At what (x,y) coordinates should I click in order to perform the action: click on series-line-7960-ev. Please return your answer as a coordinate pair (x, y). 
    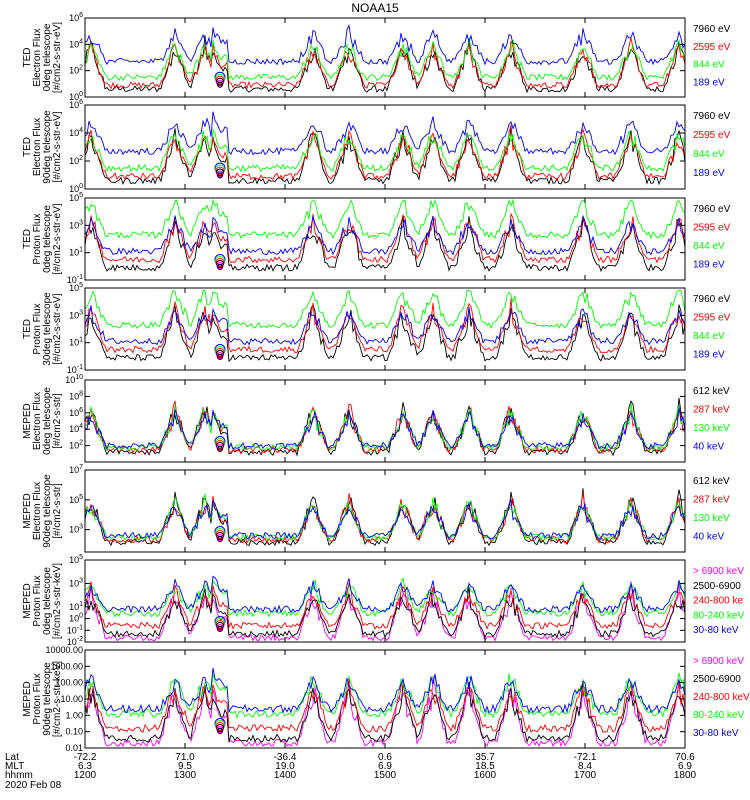
    Looking at the image, I should click on (385, 156).